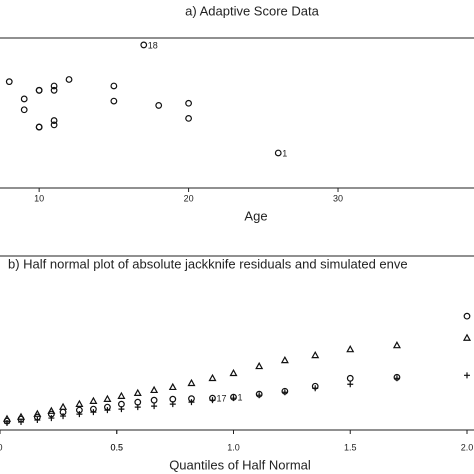  I want to click on x-tick-label: 2.0, so click(467, 447).